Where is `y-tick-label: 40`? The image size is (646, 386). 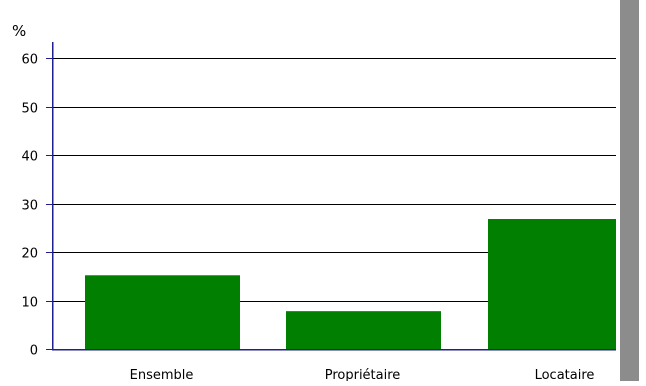
y-tick-label: 40 is located at coordinates (29, 157).